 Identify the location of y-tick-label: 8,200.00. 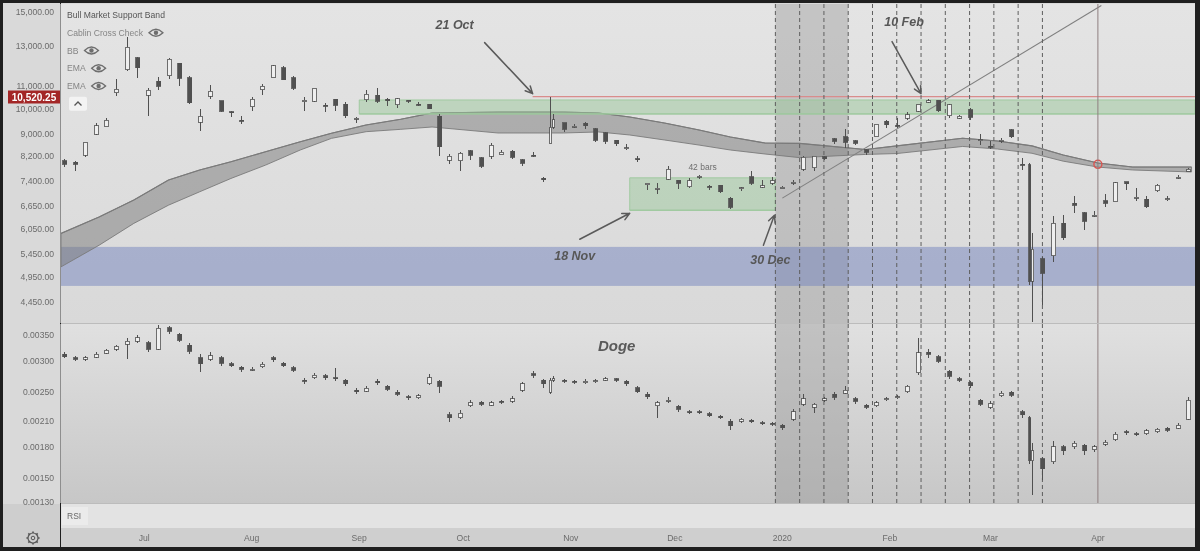
(37, 156).